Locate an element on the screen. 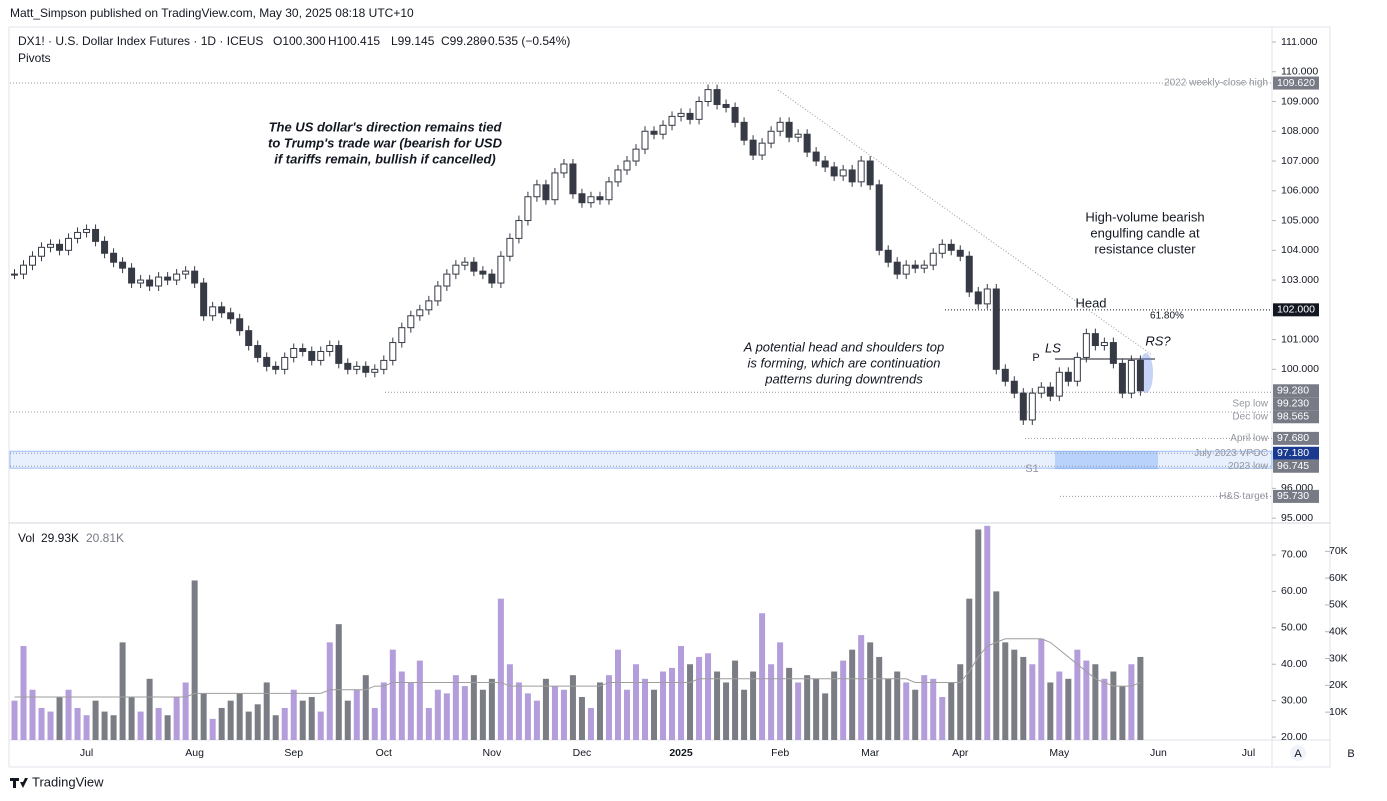  y-tick-label: 70.00 is located at coordinates (1294, 555).